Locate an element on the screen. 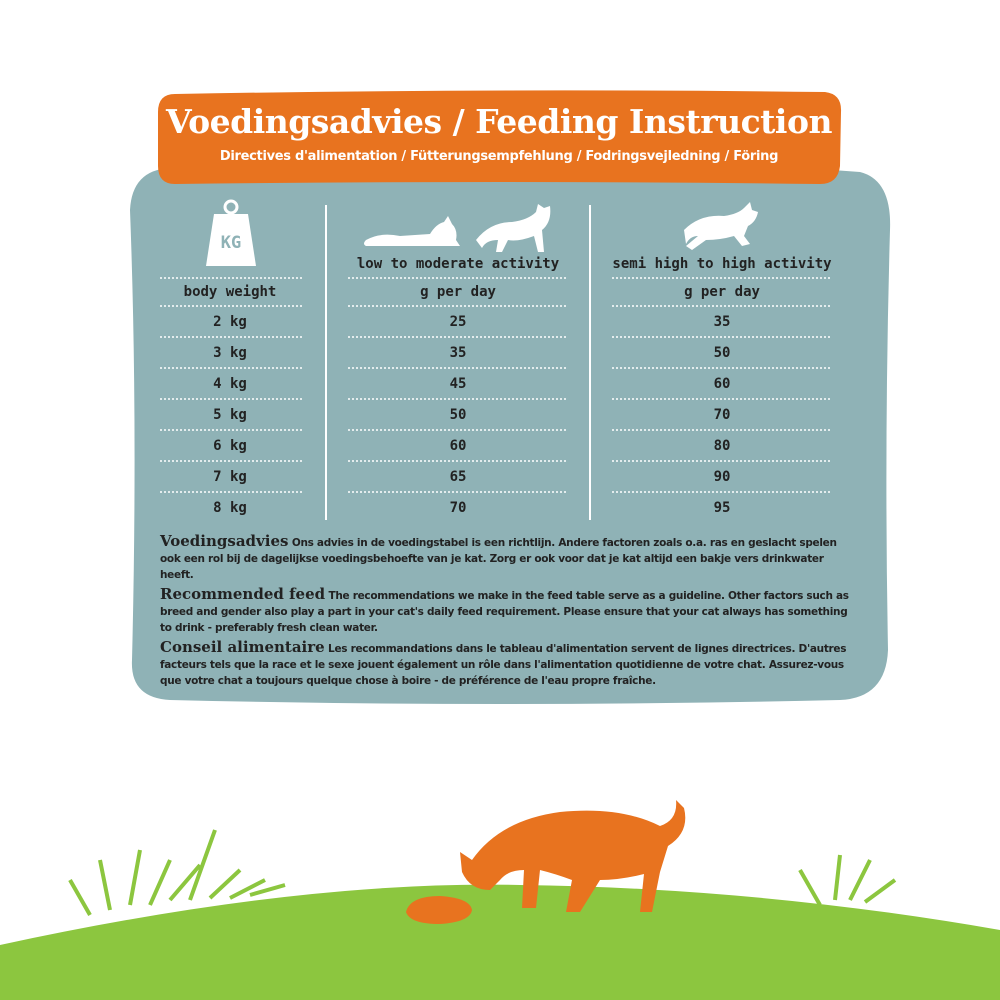 The height and width of the screenshot is (1000, 1000). weight-cell: 2 kg is located at coordinates (230, 322).